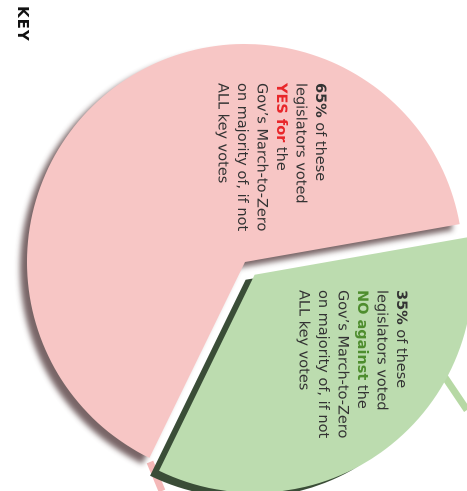  What do you see at coordinates (343, 364) in the screenshot?
I see `label-no-line-3: Gov’s March-to-Zero` at bounding box center [343, 364].